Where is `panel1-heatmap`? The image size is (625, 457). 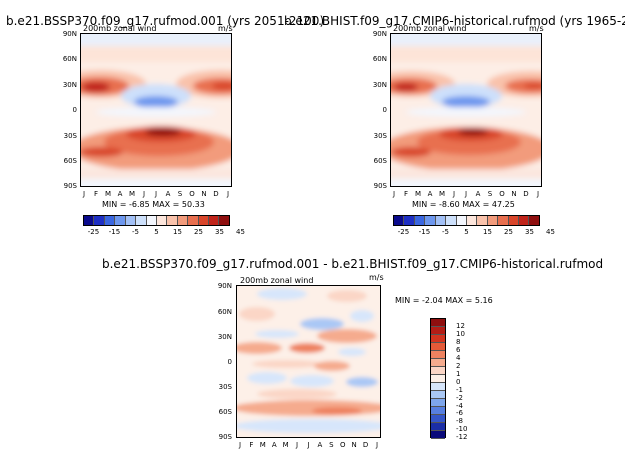 panel1-heatmap is located at coordinates (156, 110).